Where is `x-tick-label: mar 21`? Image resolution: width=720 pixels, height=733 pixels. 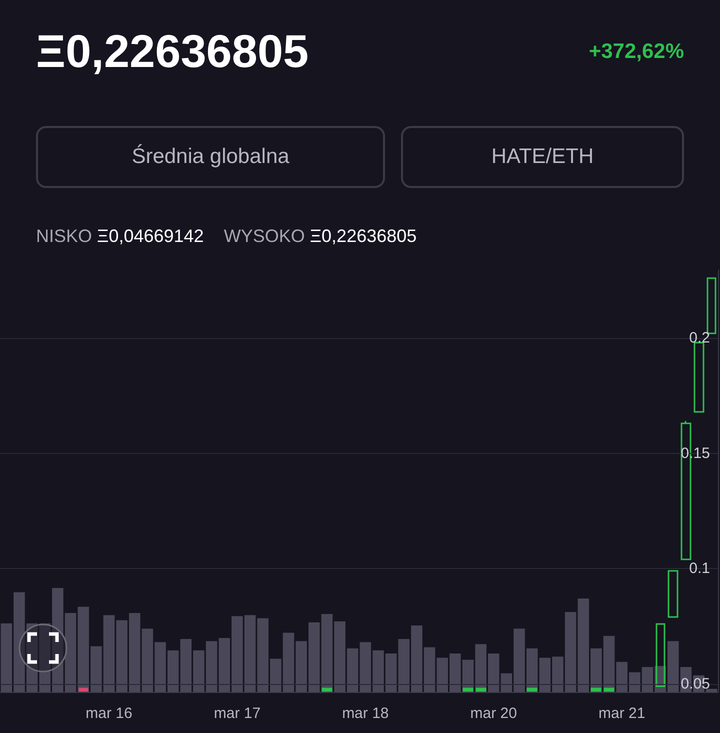
x-tick-label: mar 21 is located at coordinates (622, 713).